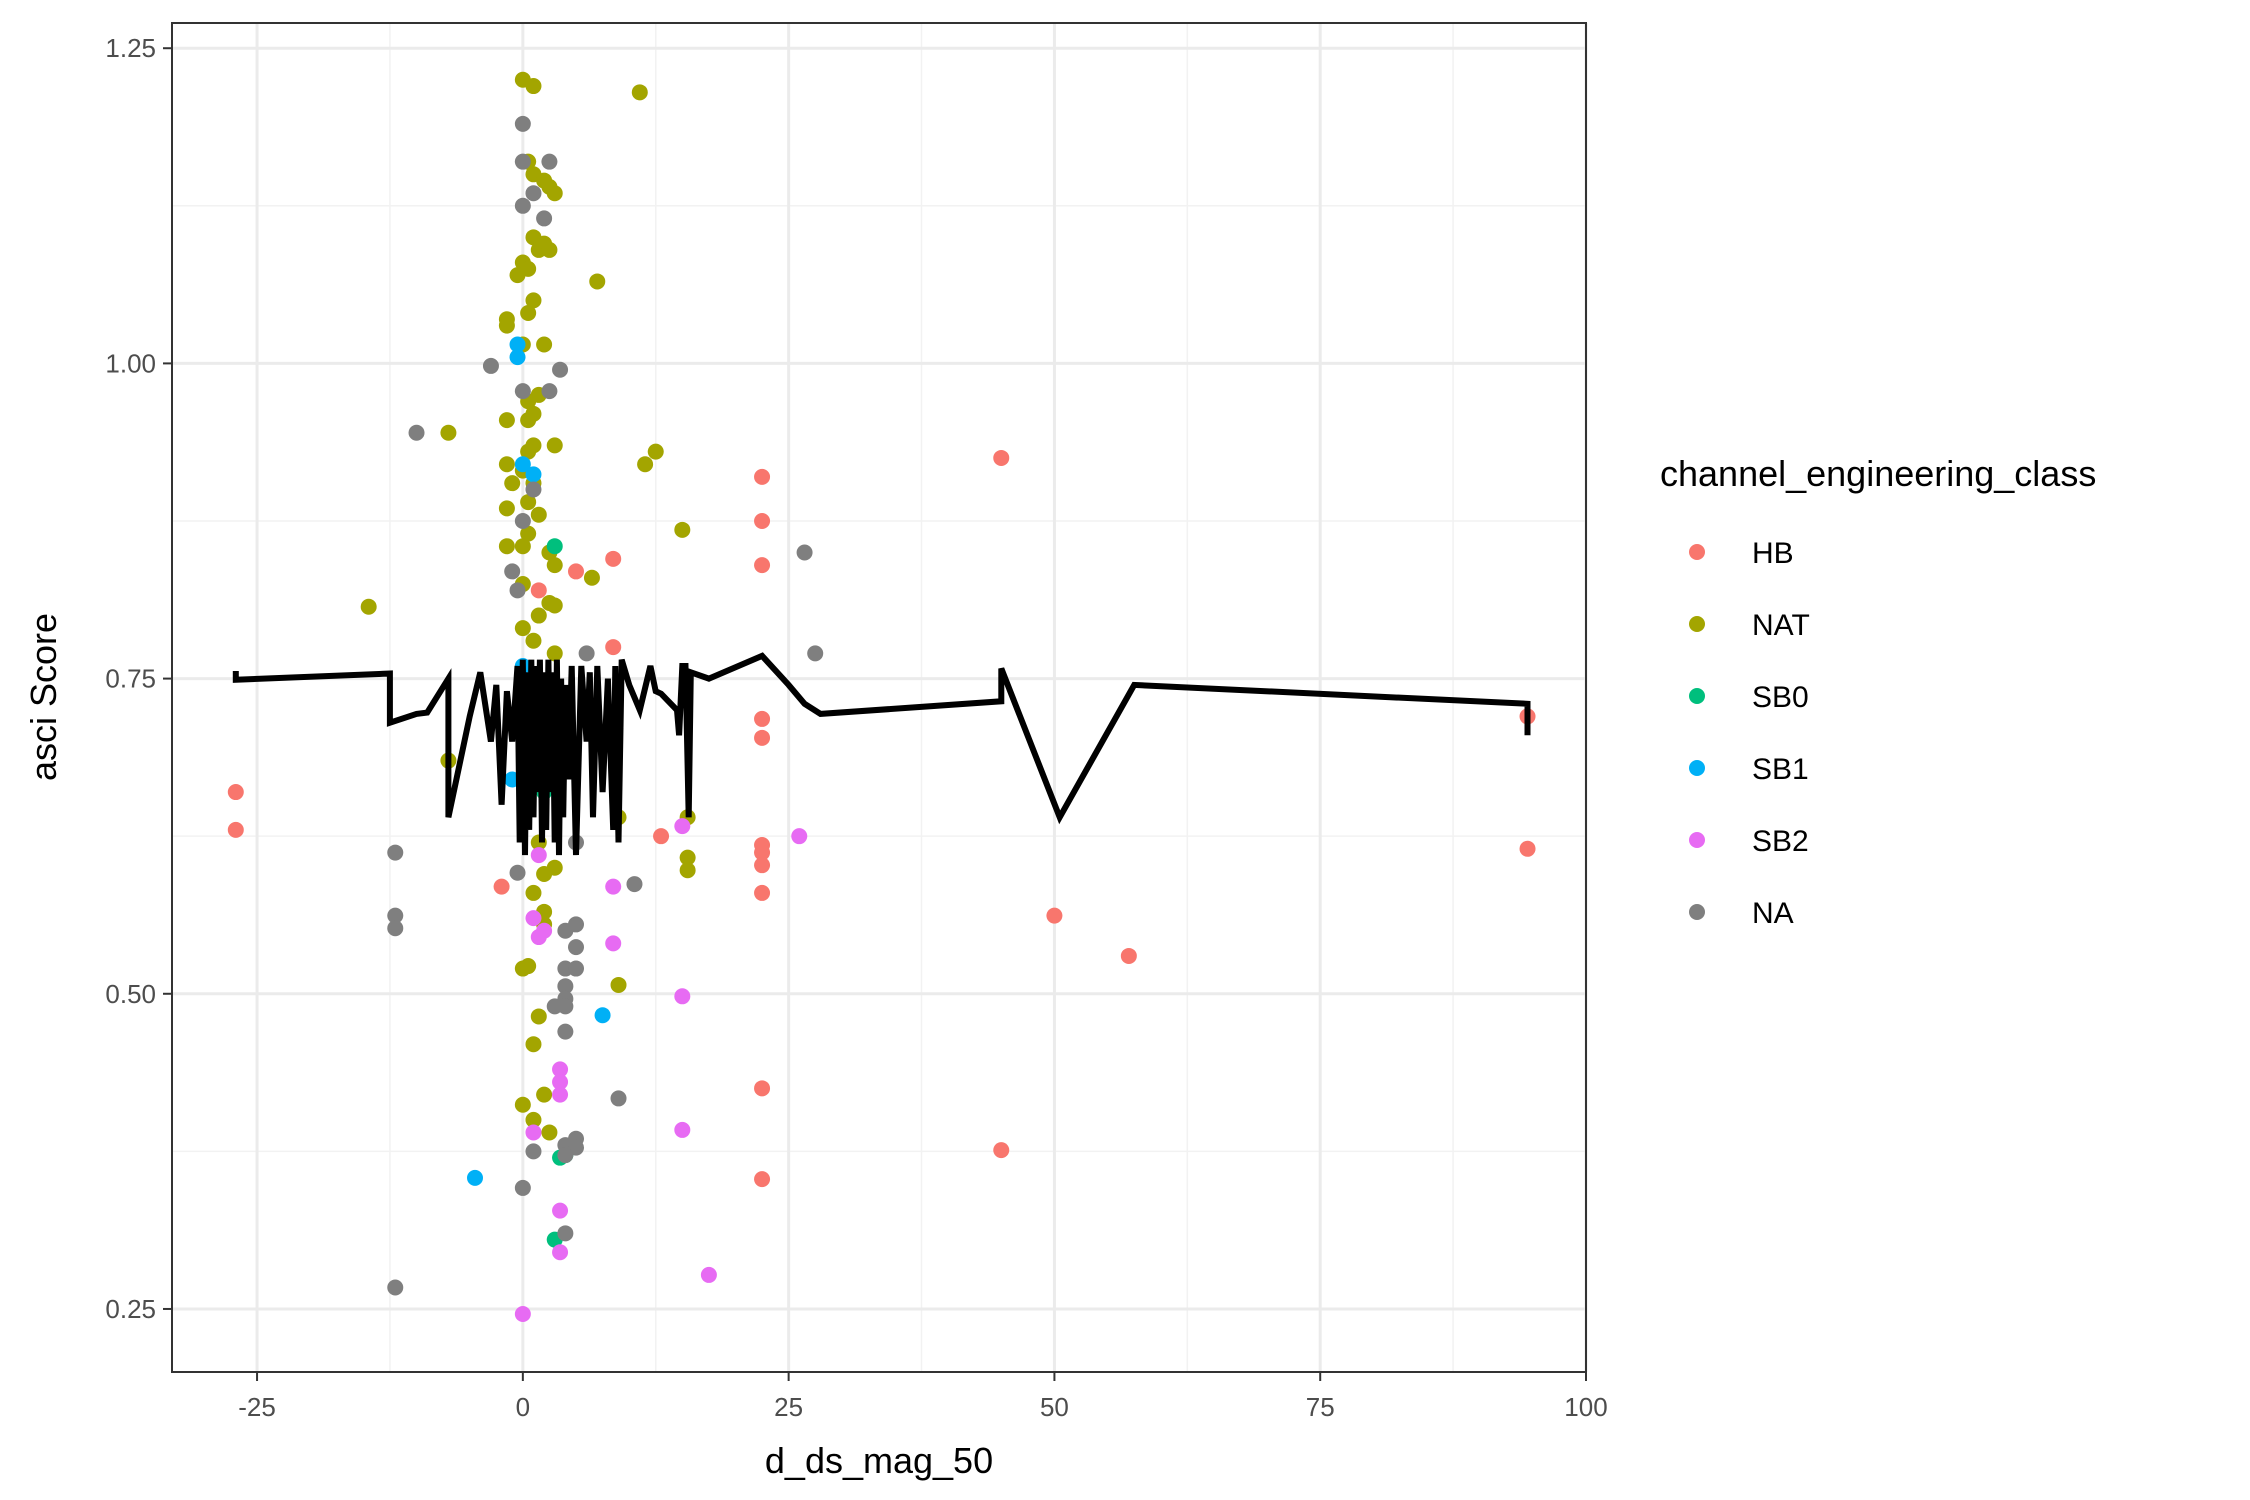 The width and height of the screenshot is (2250, 1500). What do you see at coordinates (923, 1397) in the screenshot?
I see `x-axis: -25 0 25 50 75 100` at bounding box center [923, 1397].